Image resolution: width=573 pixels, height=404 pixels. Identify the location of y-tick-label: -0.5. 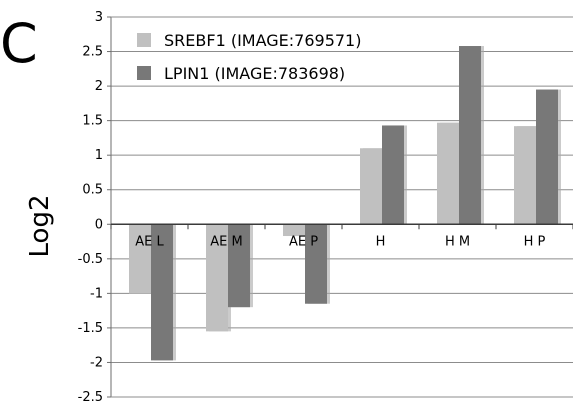
(90, 259).